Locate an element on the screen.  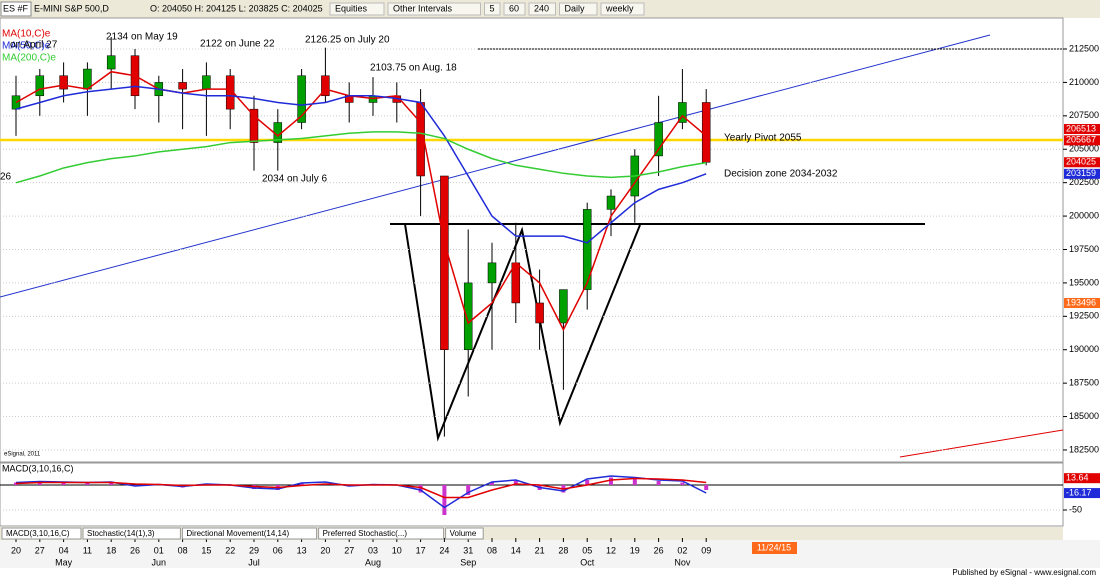
y-tick-label: -50 is located at coordinates (1075, 509).